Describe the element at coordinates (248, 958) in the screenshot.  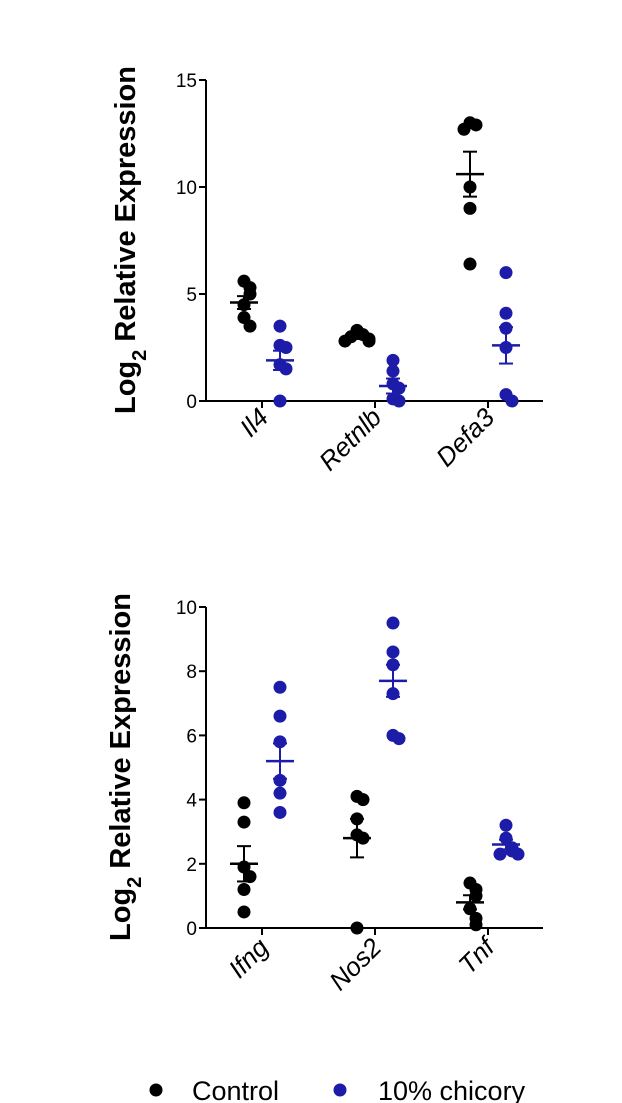
I see `category-label: Ifng` at that location.